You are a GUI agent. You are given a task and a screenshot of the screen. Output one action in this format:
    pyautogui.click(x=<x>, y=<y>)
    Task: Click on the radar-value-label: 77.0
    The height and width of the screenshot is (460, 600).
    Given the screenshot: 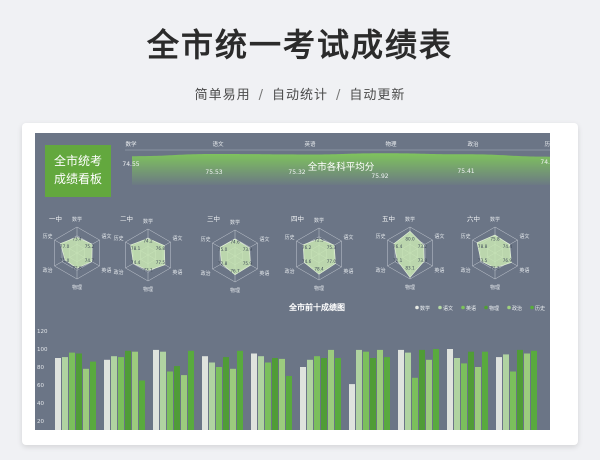 What is the action you would take?
    pyautogui.click(x=332, y=261)
    